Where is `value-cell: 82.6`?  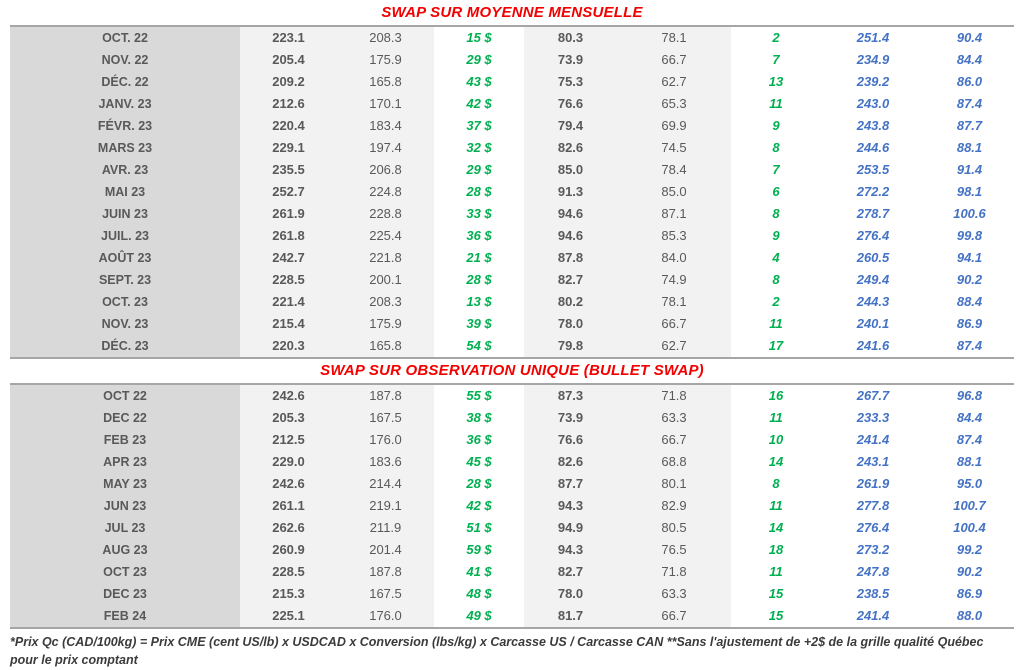
value-cell: 82.6 is located at coordinates (570, 462).